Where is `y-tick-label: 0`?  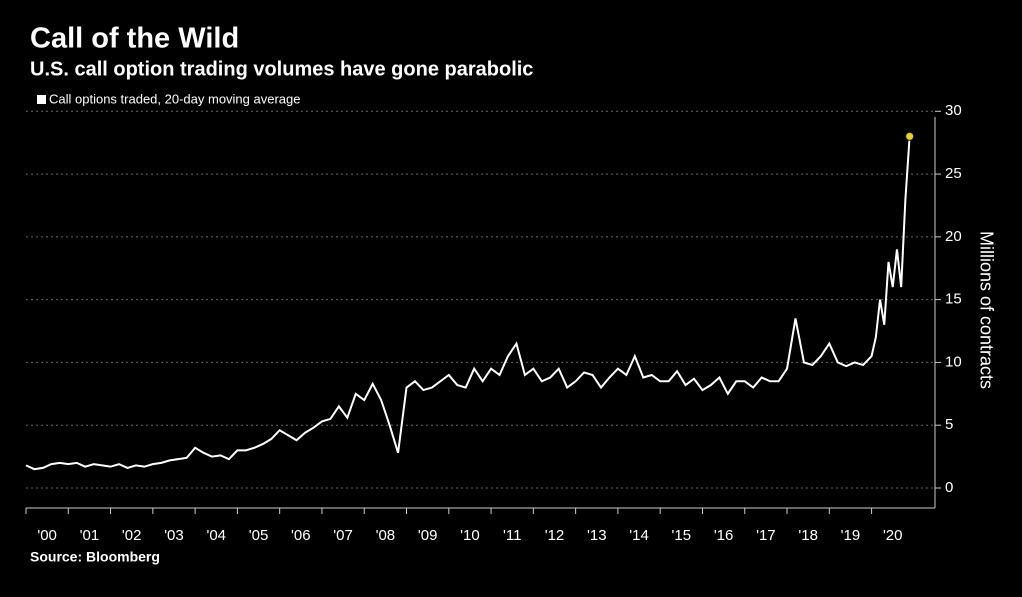
y-tick-label: 0 is located at coordinates (949, 487).